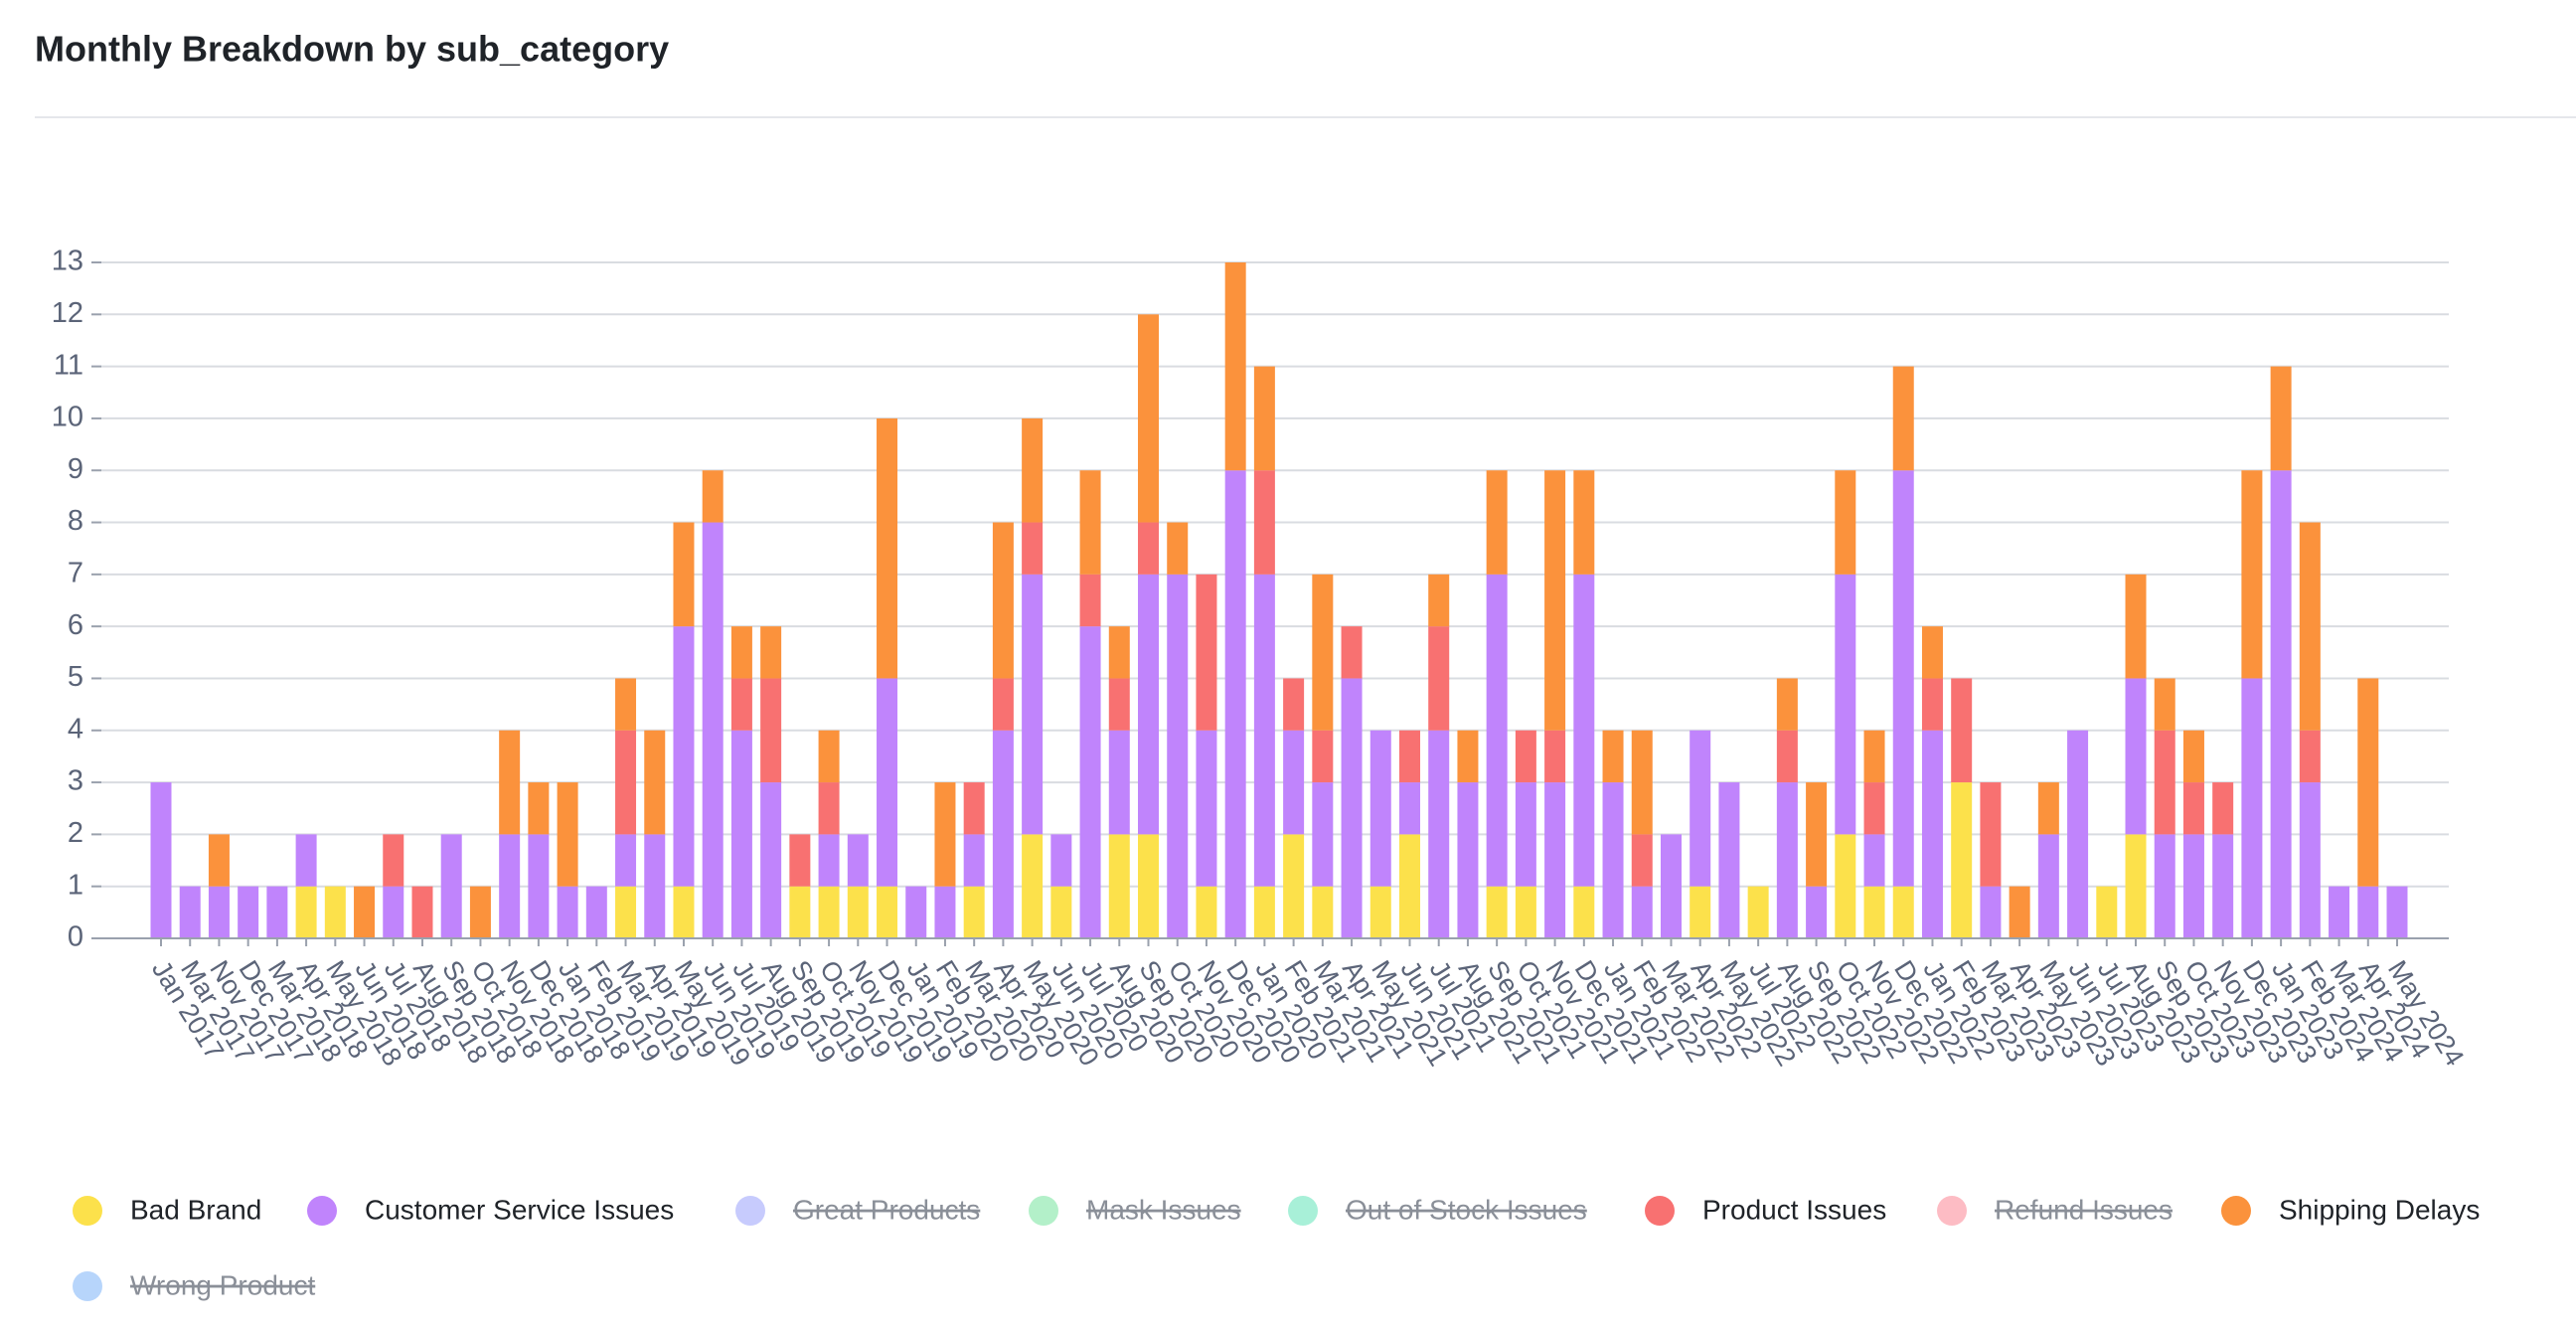  I want to click on legend-item: Refund Issues, so click(2055, 1210).